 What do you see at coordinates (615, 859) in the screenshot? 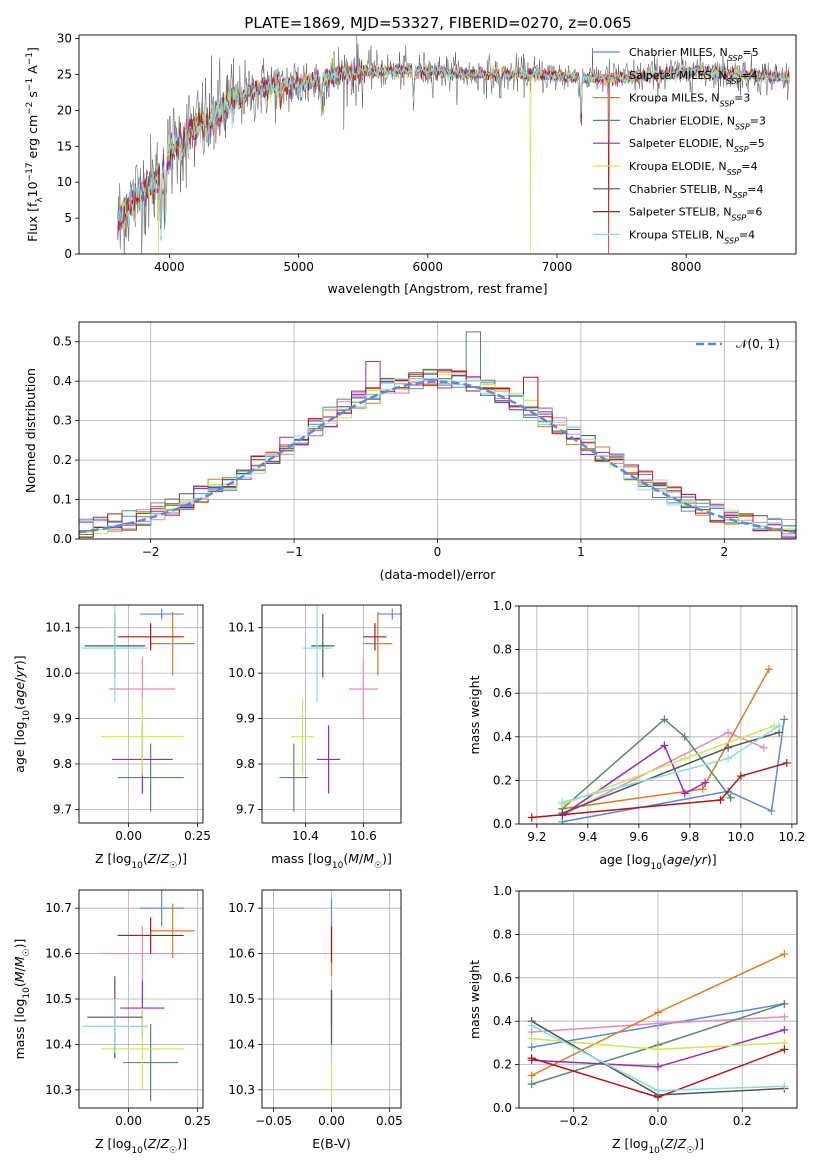
I see `x-axis-label-part: age [` at bounding box center [615, 859].